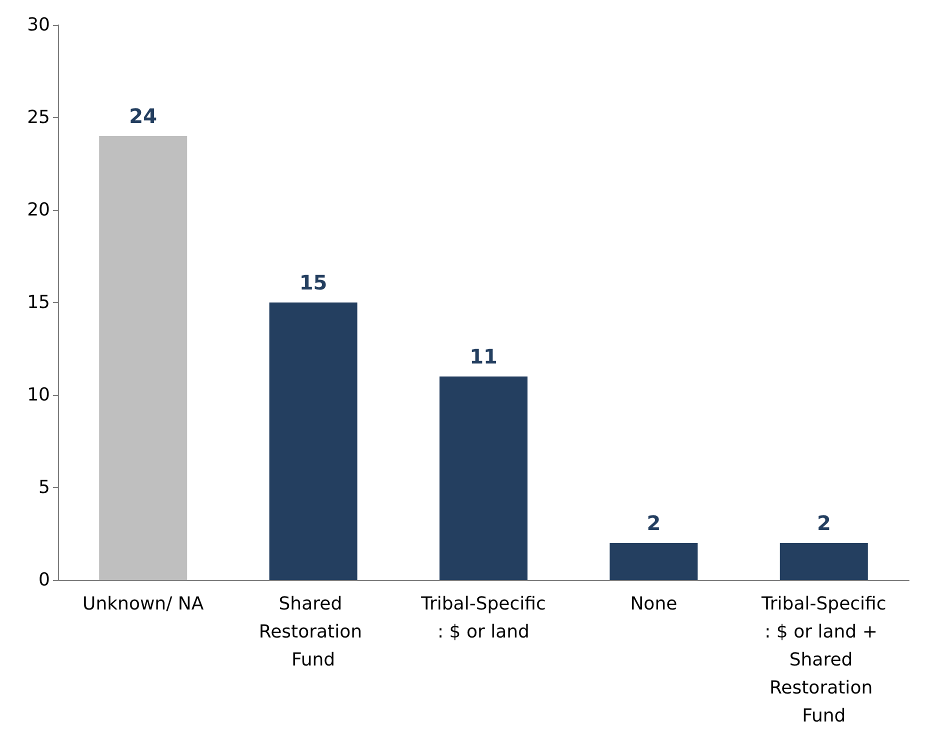 Image resolution: width=929 pixels, height=730 pixels. Describe the element at coordinates (143, 116) in the screenshot. I see `data-label: 24` at that location.